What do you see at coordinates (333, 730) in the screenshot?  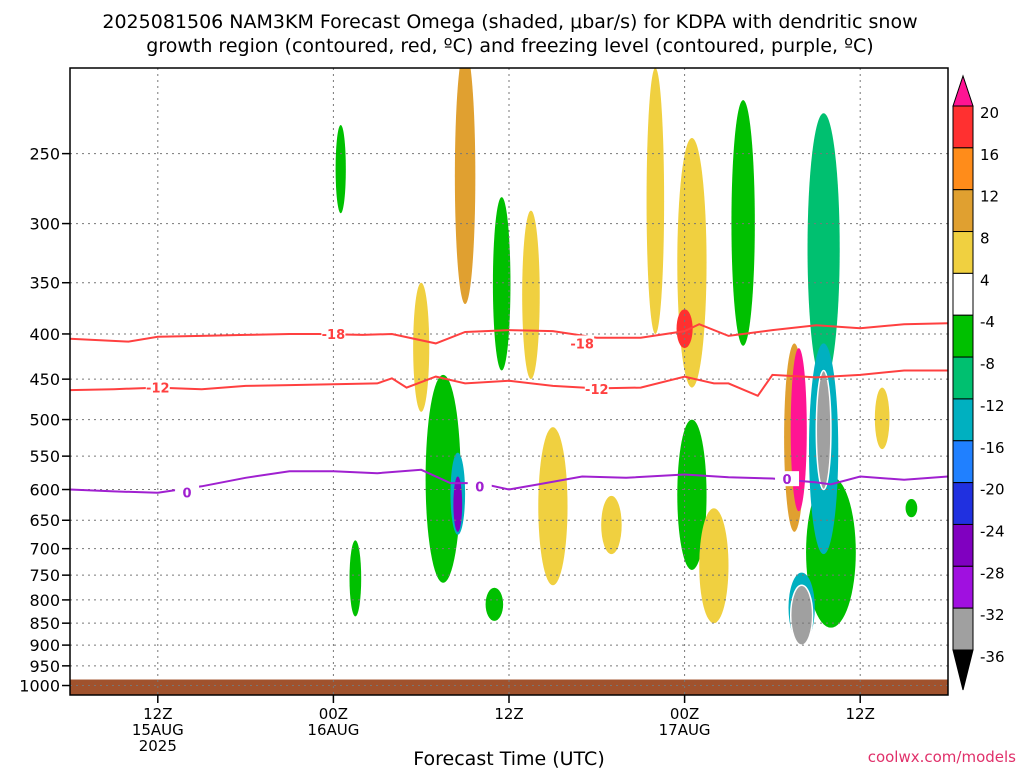 I see `time-tick-label: 16AUG` at bounding box center [333, 730].